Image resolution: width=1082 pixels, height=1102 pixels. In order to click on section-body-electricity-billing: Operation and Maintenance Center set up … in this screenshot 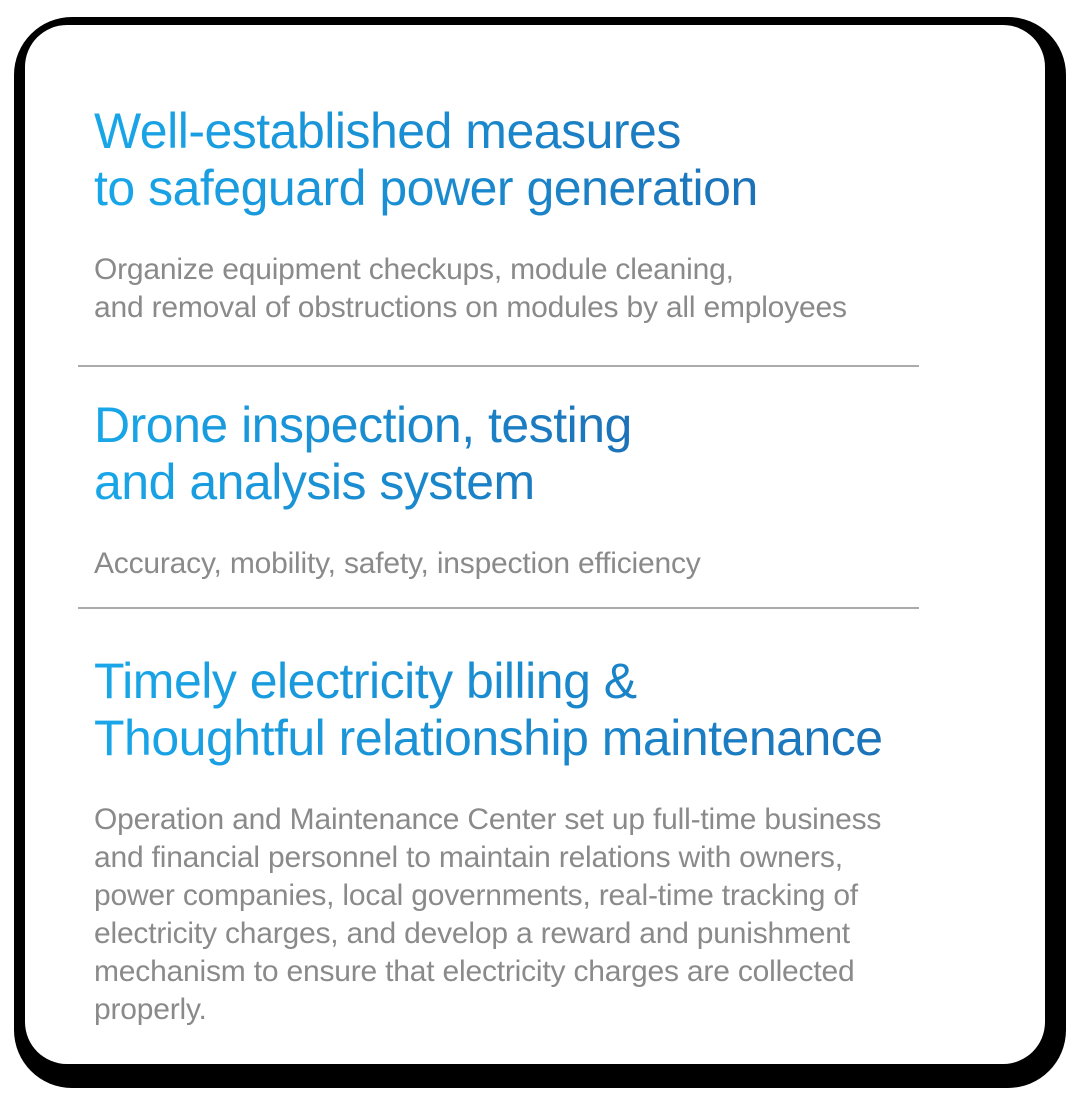, I will do `click(488, 914)`.